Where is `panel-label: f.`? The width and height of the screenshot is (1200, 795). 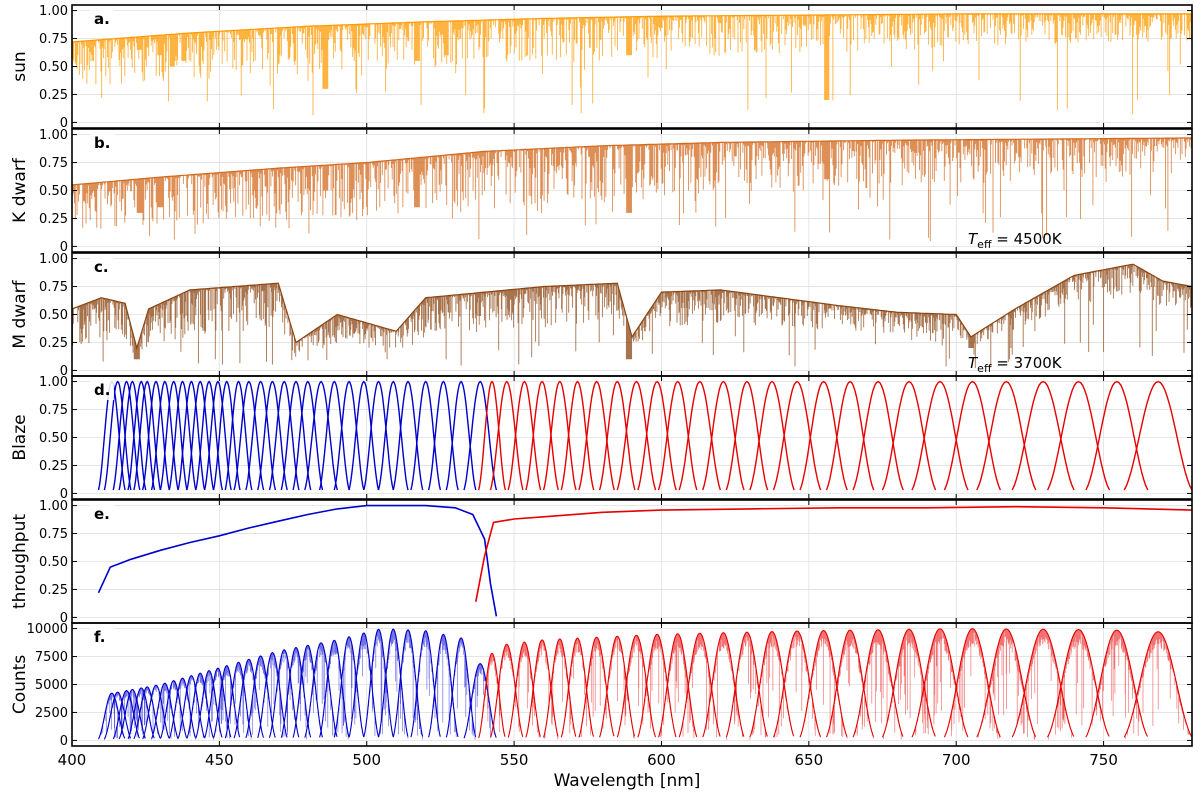
panel-label: f. is located at coordinates (99, 637).